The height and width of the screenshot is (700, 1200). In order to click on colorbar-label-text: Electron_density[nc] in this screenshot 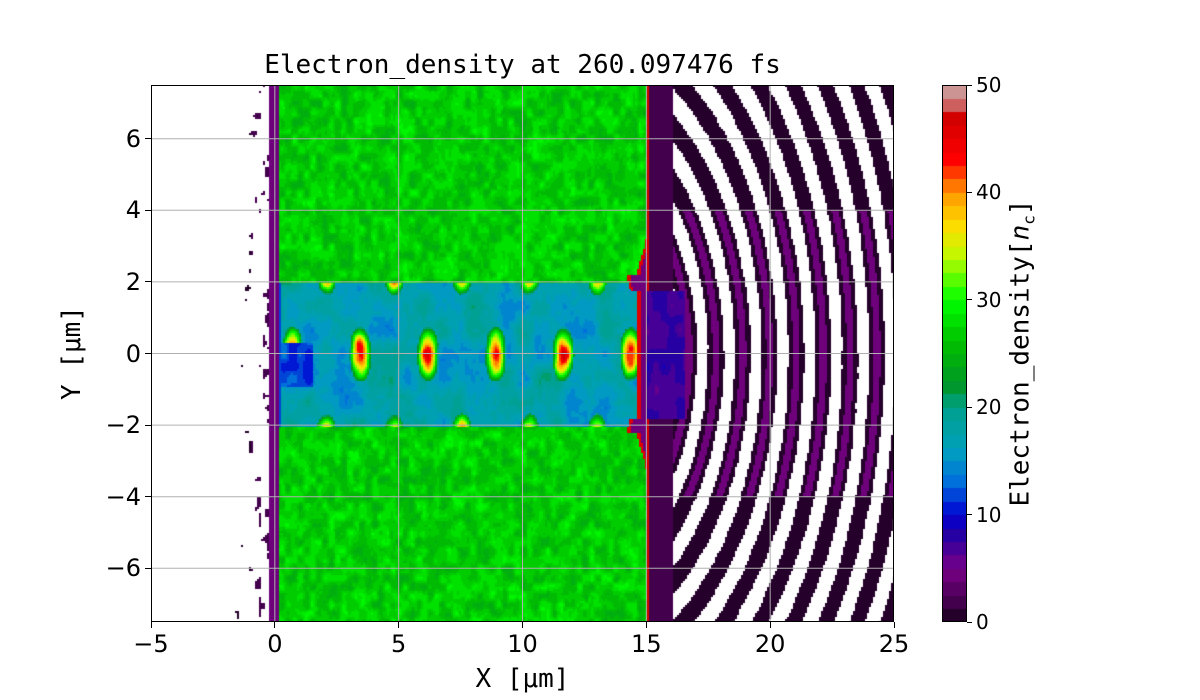, I will do `click(1022, 353)`.